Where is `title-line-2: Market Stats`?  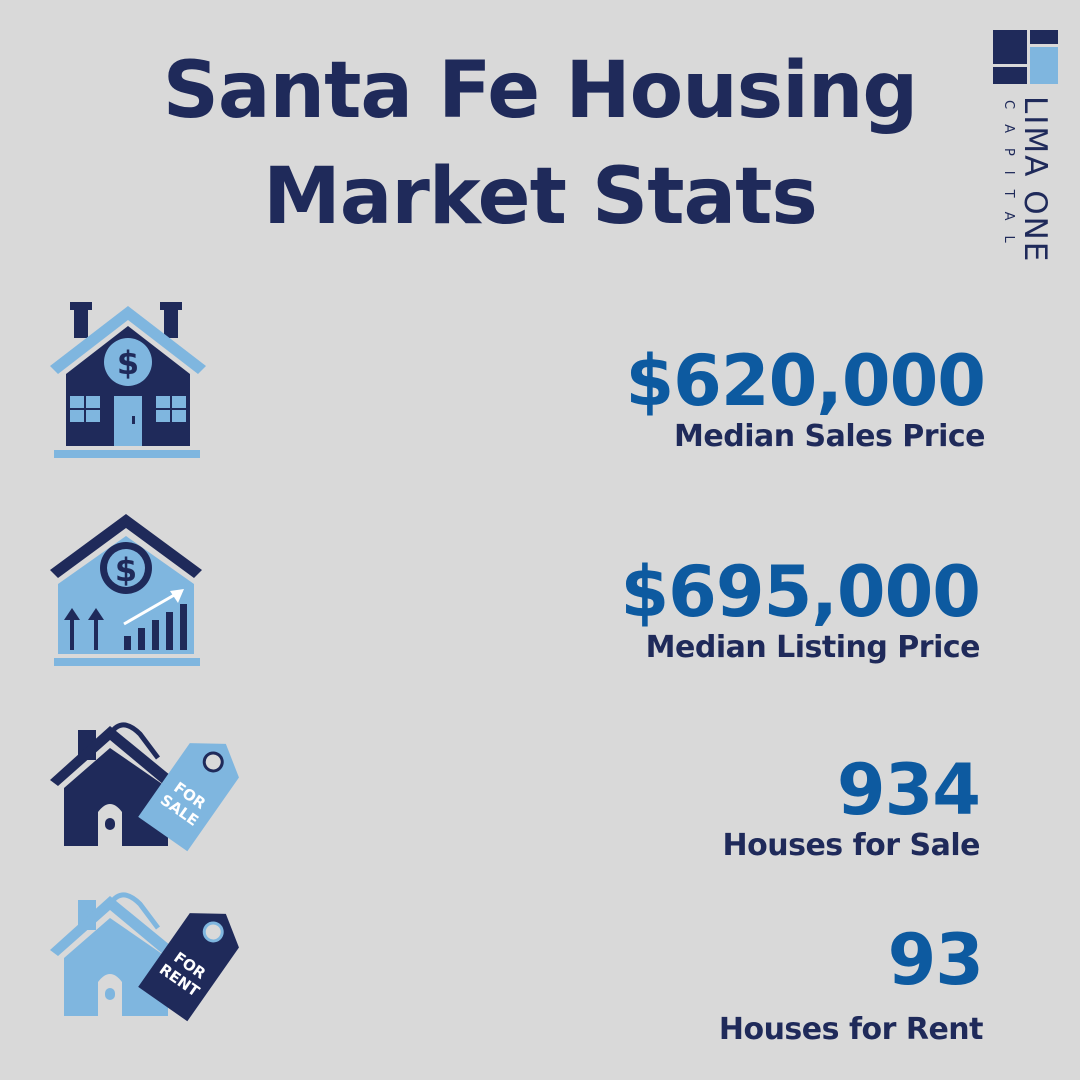
title-line-2: Market Stats is located at coordinates (540, 197).